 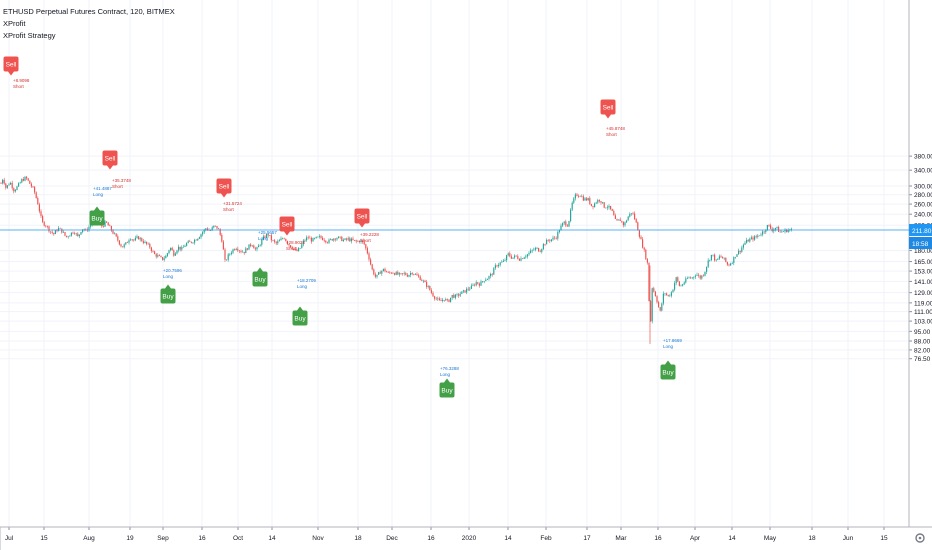 I want to click on price-tick-label: 153.00, so click(x=923, y=272).